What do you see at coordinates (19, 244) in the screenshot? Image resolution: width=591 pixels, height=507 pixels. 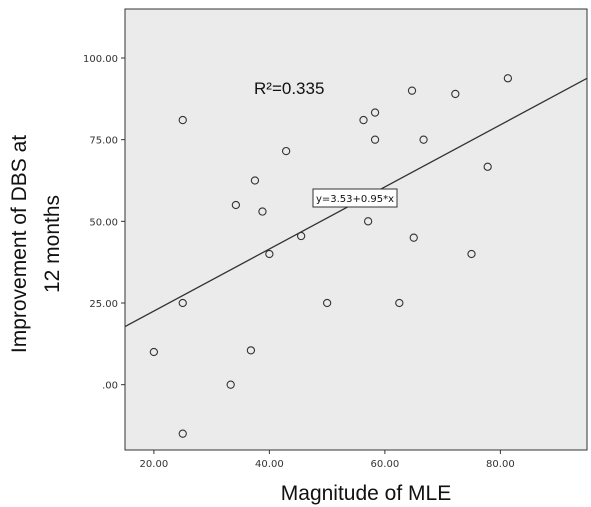 I see `y-axis-title-line-1: Improvement of DBS at` at bounding box center [19, 244].